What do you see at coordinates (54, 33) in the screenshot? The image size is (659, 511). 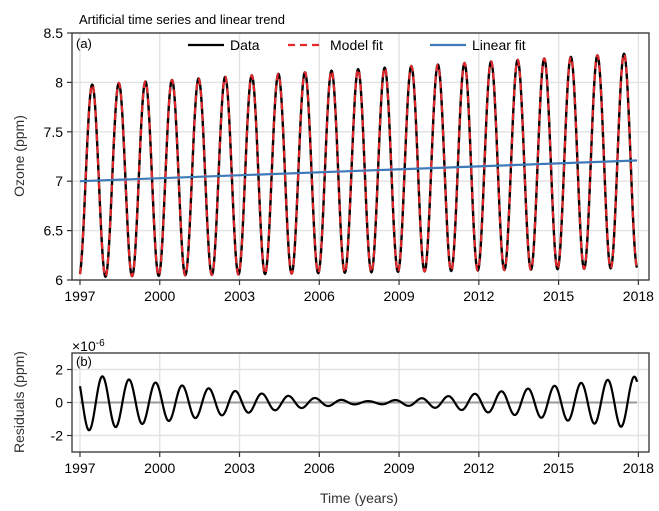 I see `panel-a-ytick-label: 8.5` at bounding box center [54, 33].